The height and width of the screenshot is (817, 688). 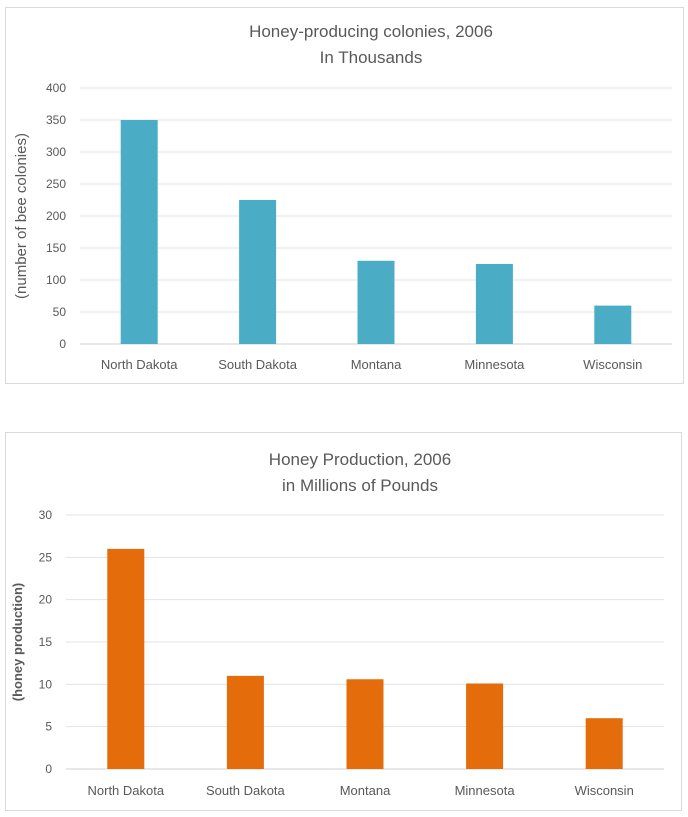 I want to click on chart-subtitle: in Millions of Pounds, so click(x=360, y=485).